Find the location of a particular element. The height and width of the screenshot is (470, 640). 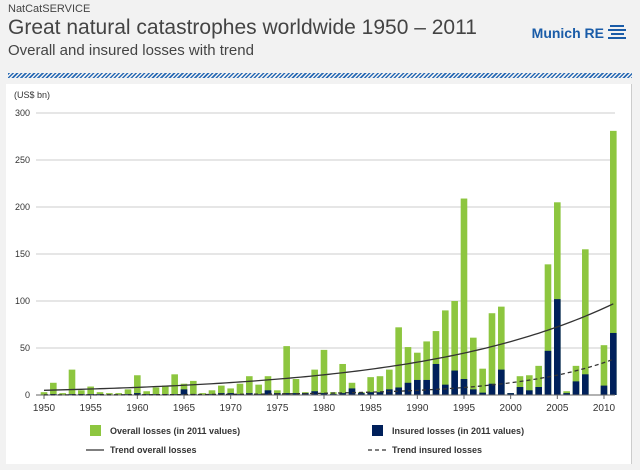

bar-insured-1992 is located at coordinates (436, 379).